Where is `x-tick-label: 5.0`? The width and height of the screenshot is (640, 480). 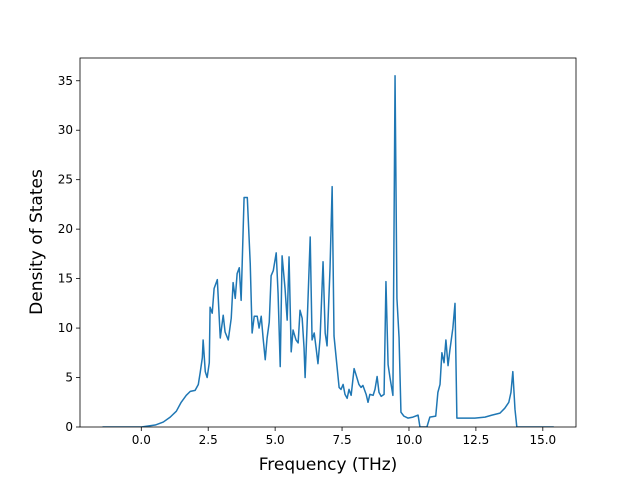
x-tick-label: 5.0 is located at coordinates (275, 440).